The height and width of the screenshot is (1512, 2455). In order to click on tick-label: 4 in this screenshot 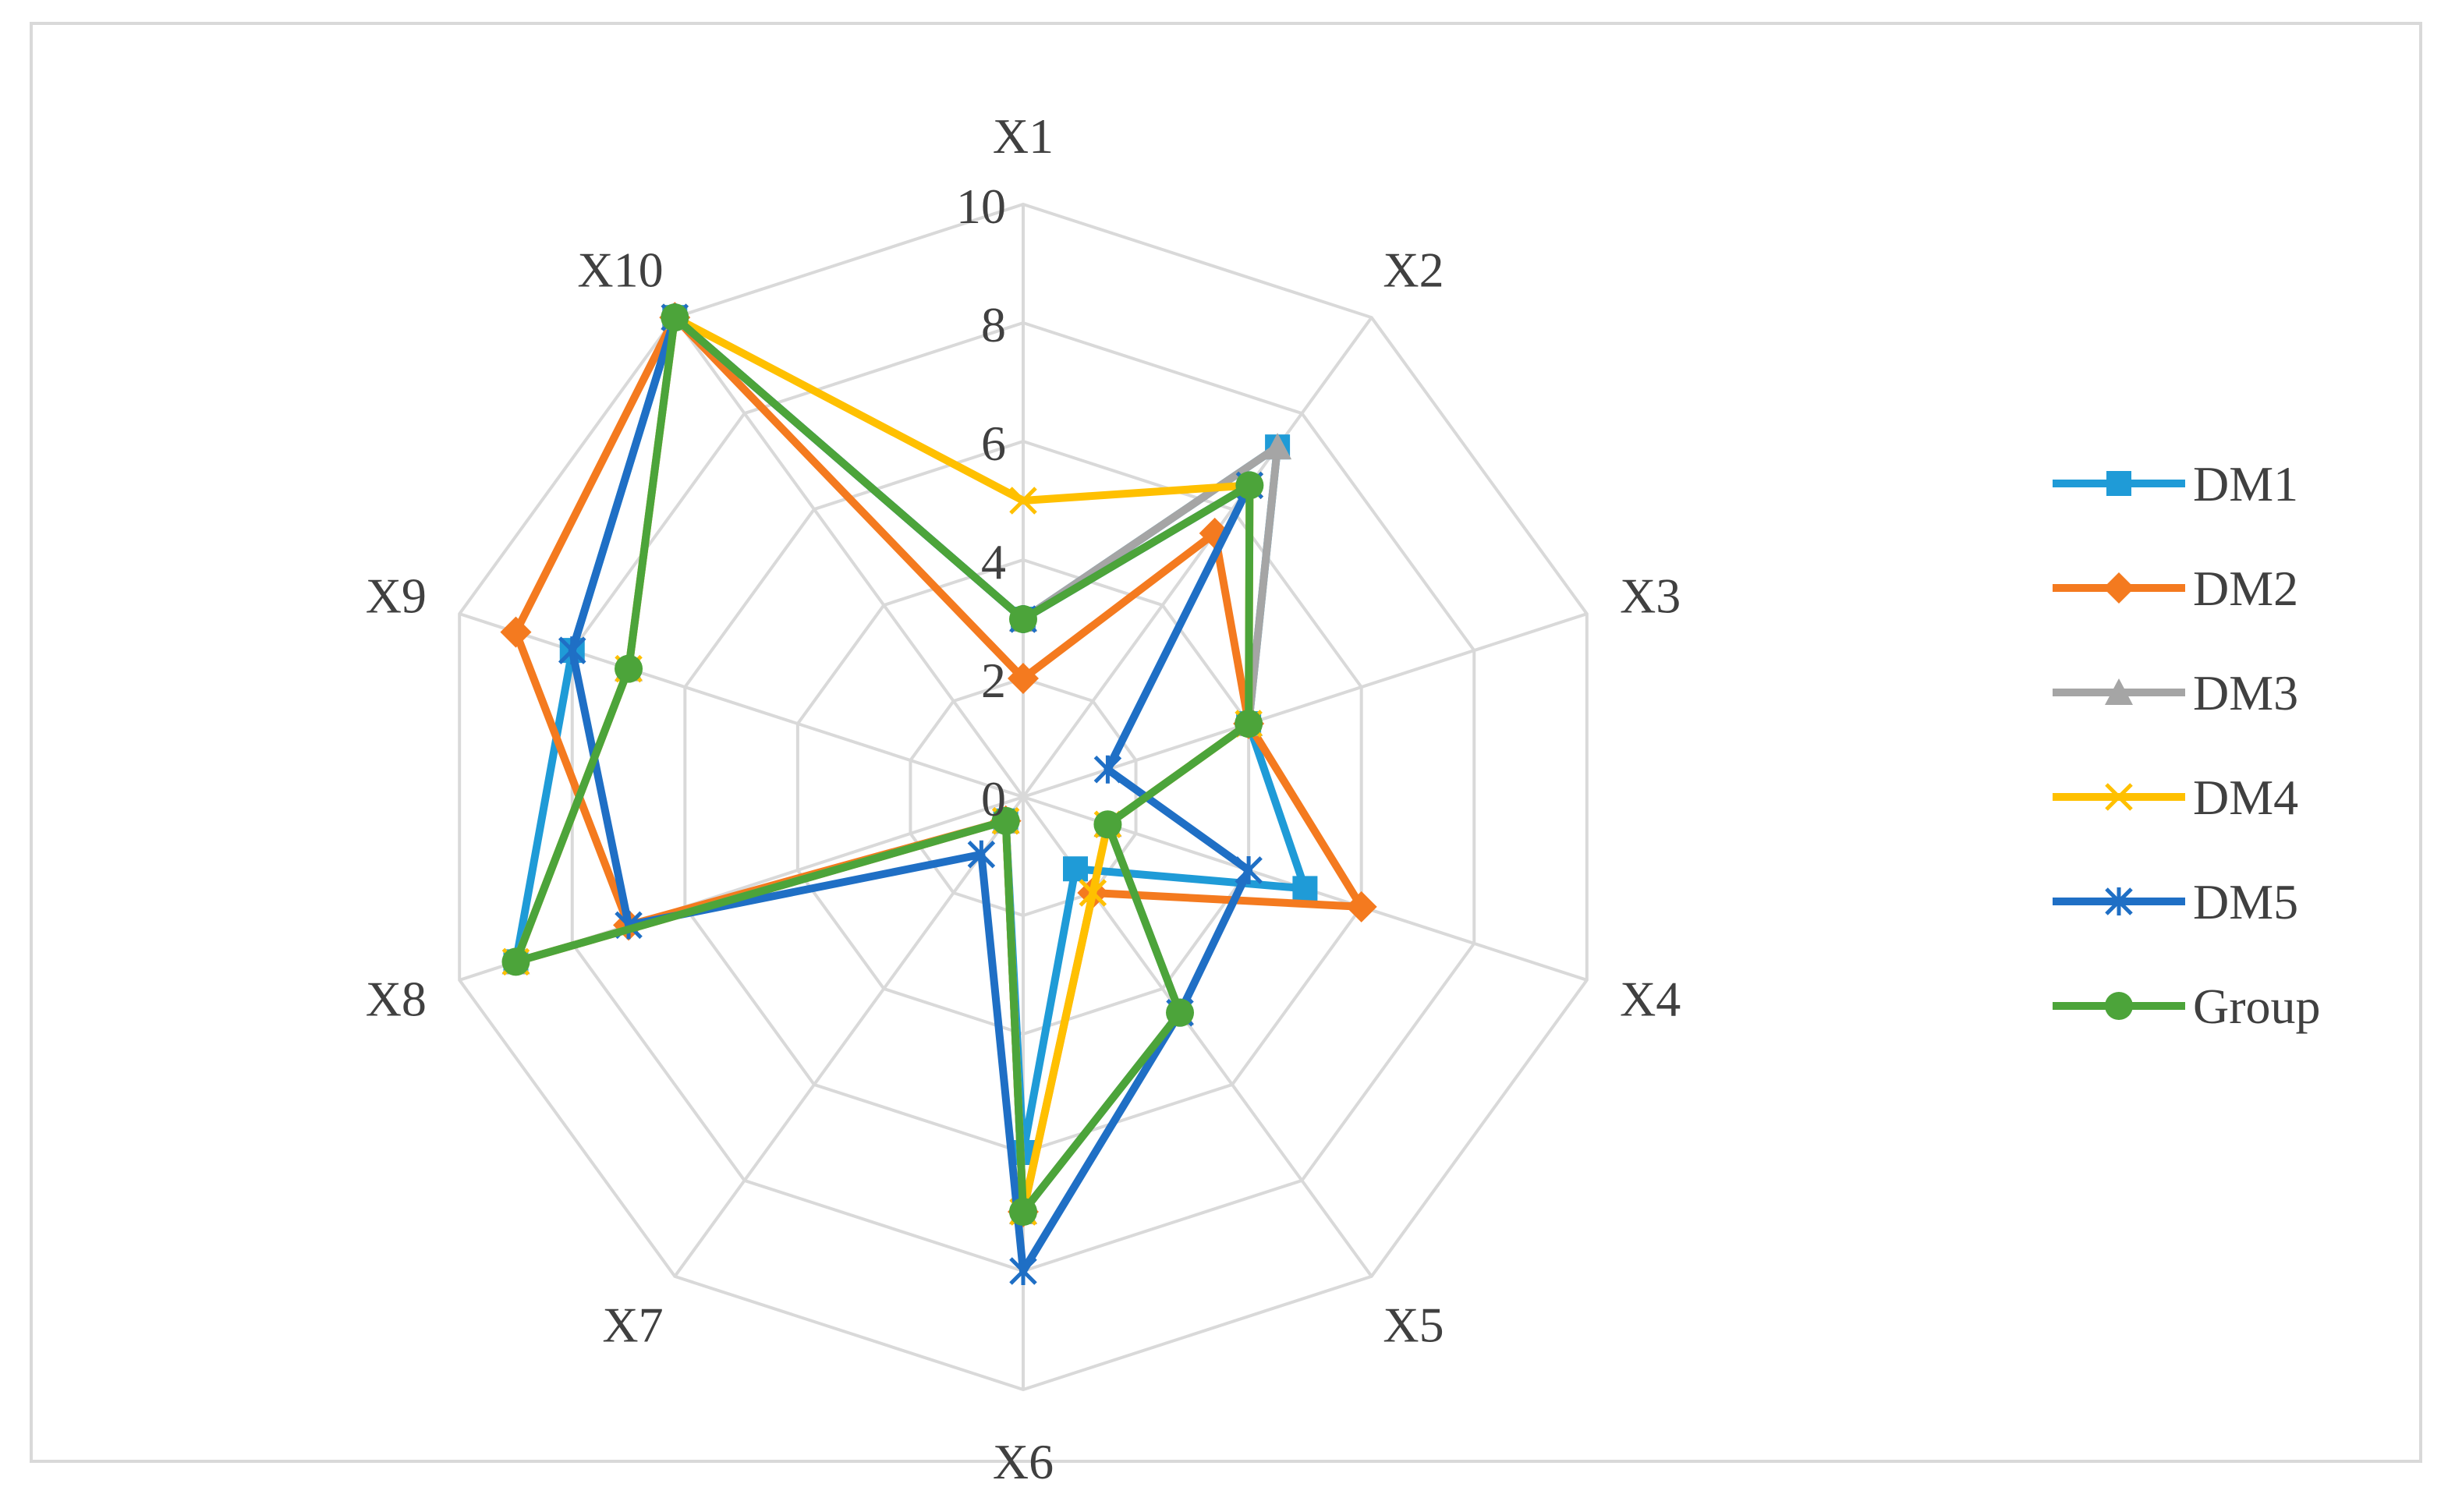, I will do `click(993, 562)`.